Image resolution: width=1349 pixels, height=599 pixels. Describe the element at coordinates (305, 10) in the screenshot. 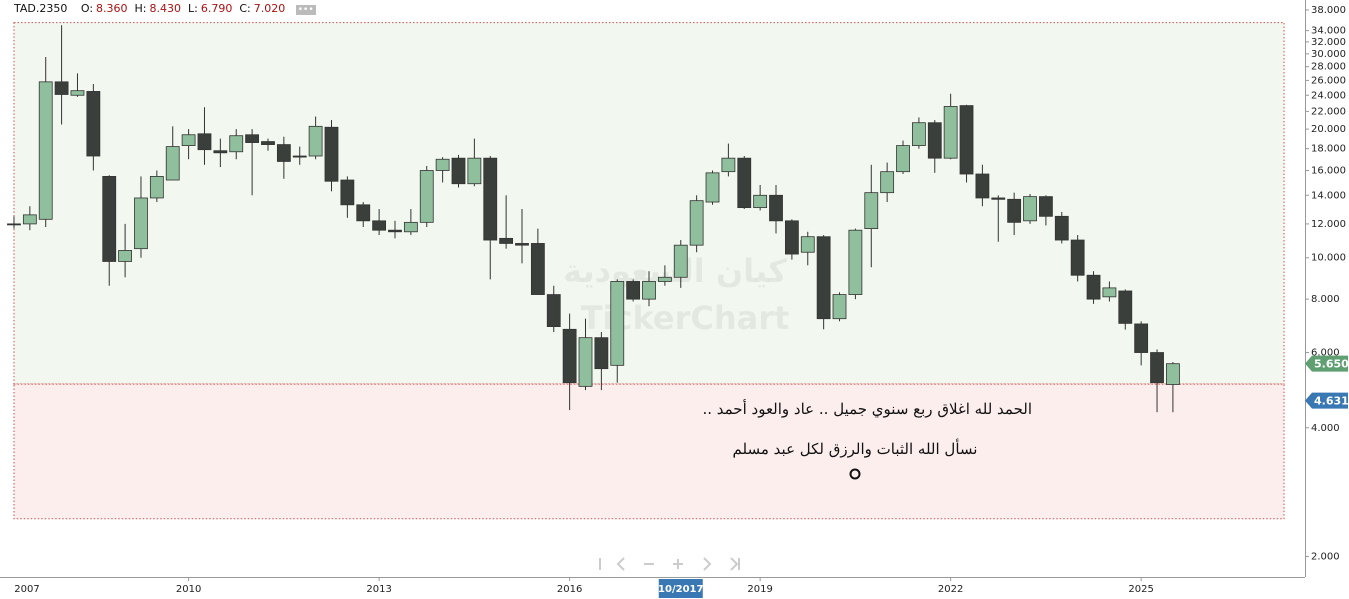

I see `more-button: •••` at that location.